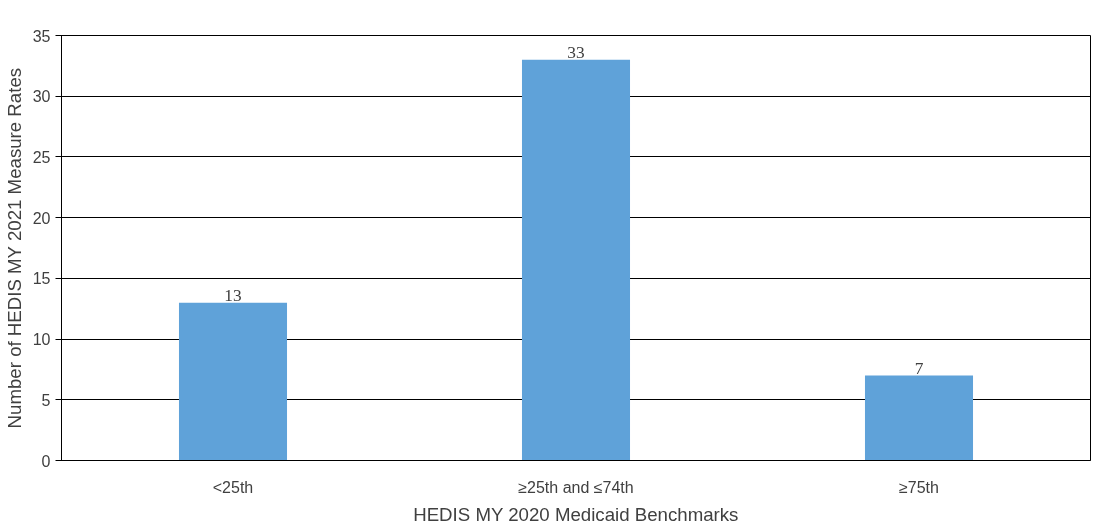  Describe the element at coordinates (46, 461) in the screenshot. I see `y-tick-label: 0` at that location.